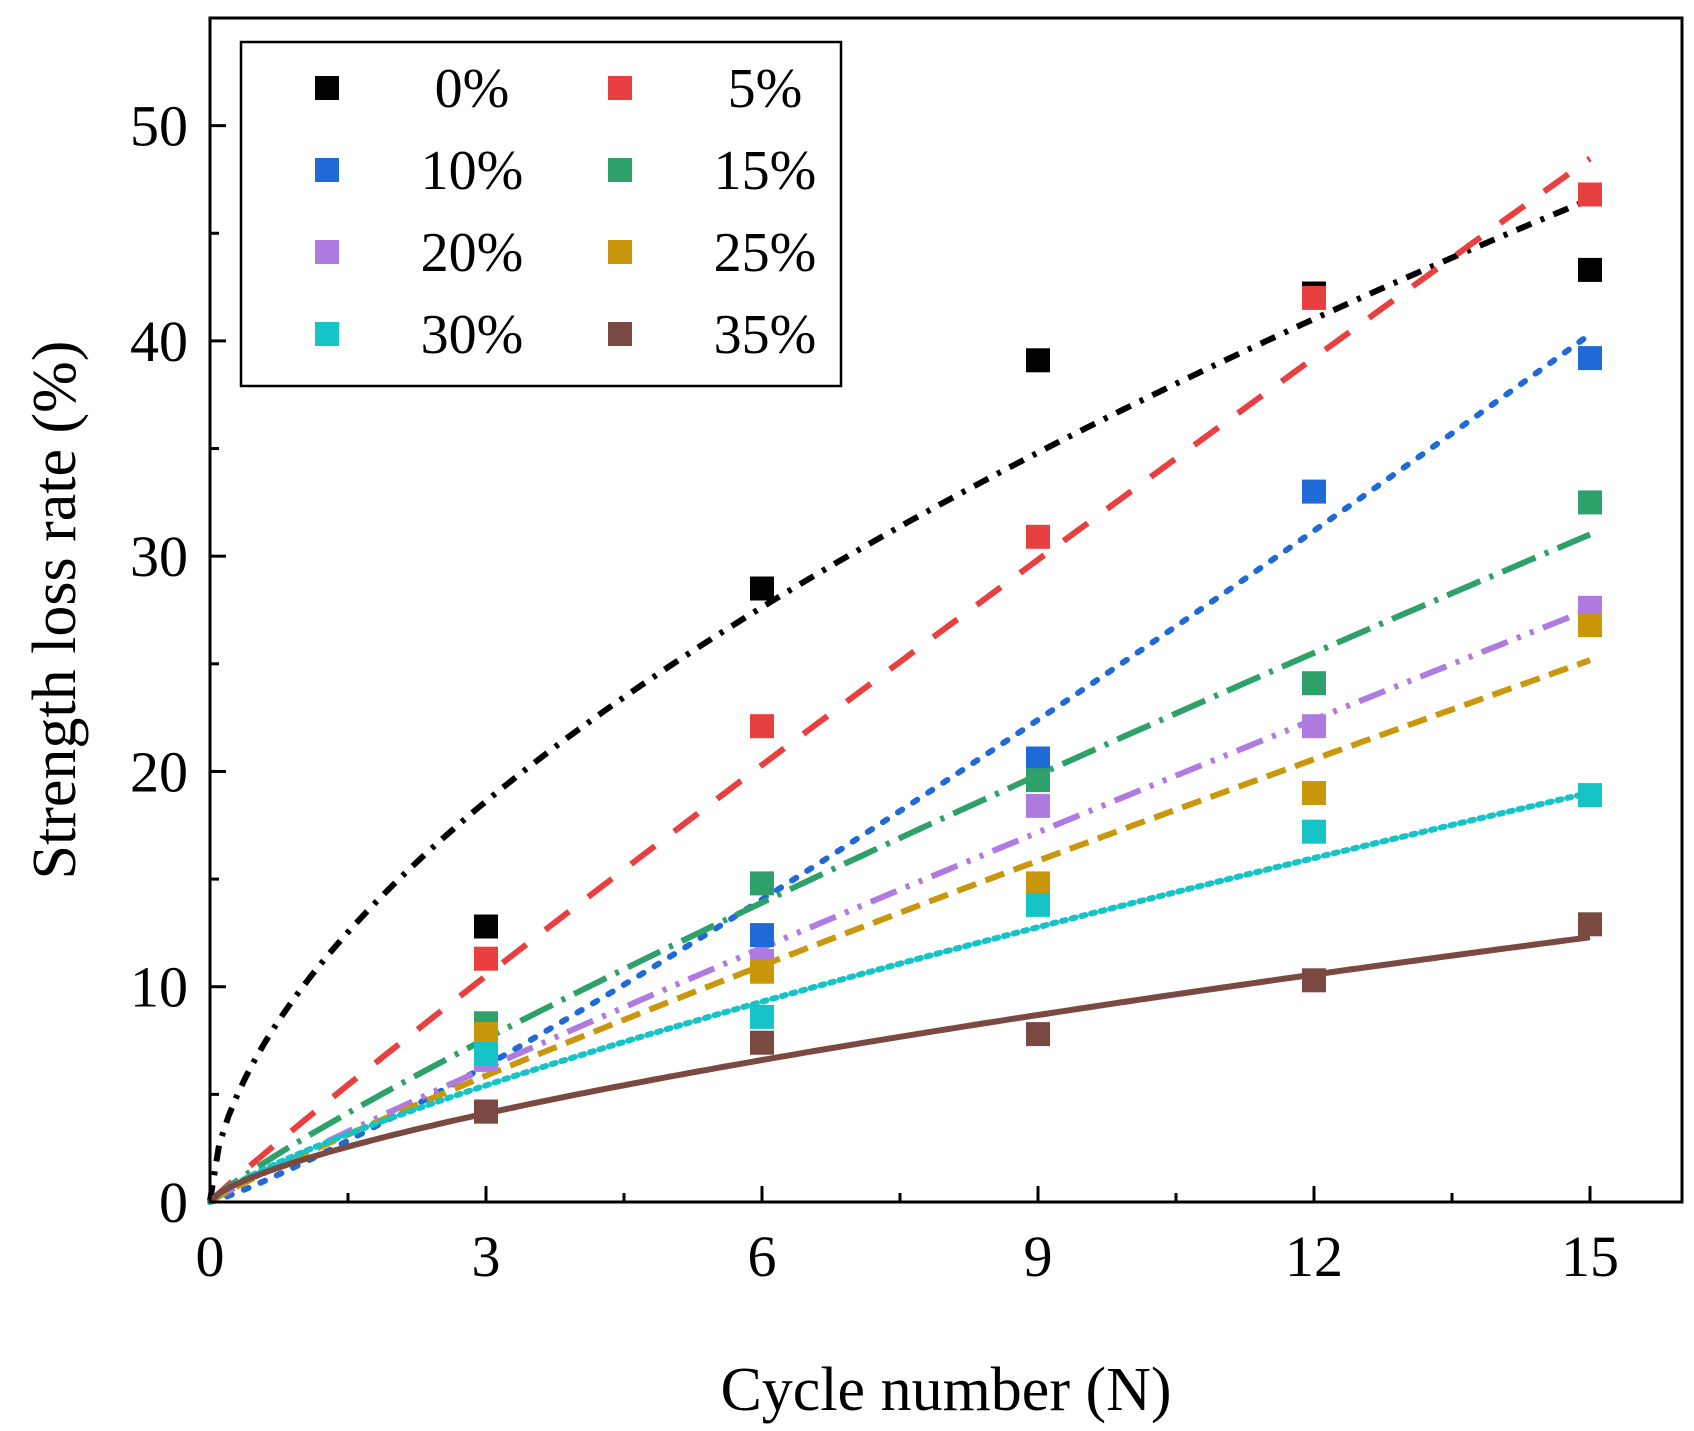  What do you see at coordinates (1590, 795) in the screenshot?
I see `point-30pct-n15` at bounding box center [1590, 795].